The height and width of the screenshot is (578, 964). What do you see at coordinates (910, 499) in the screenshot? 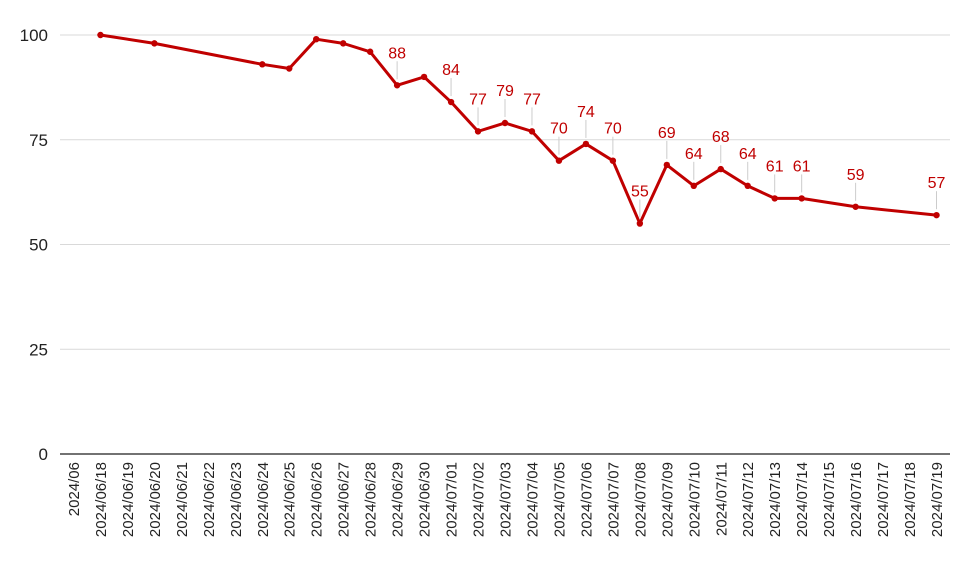
I see `x-tick-label: 2024/07/18` at bounding box center [910, 499].